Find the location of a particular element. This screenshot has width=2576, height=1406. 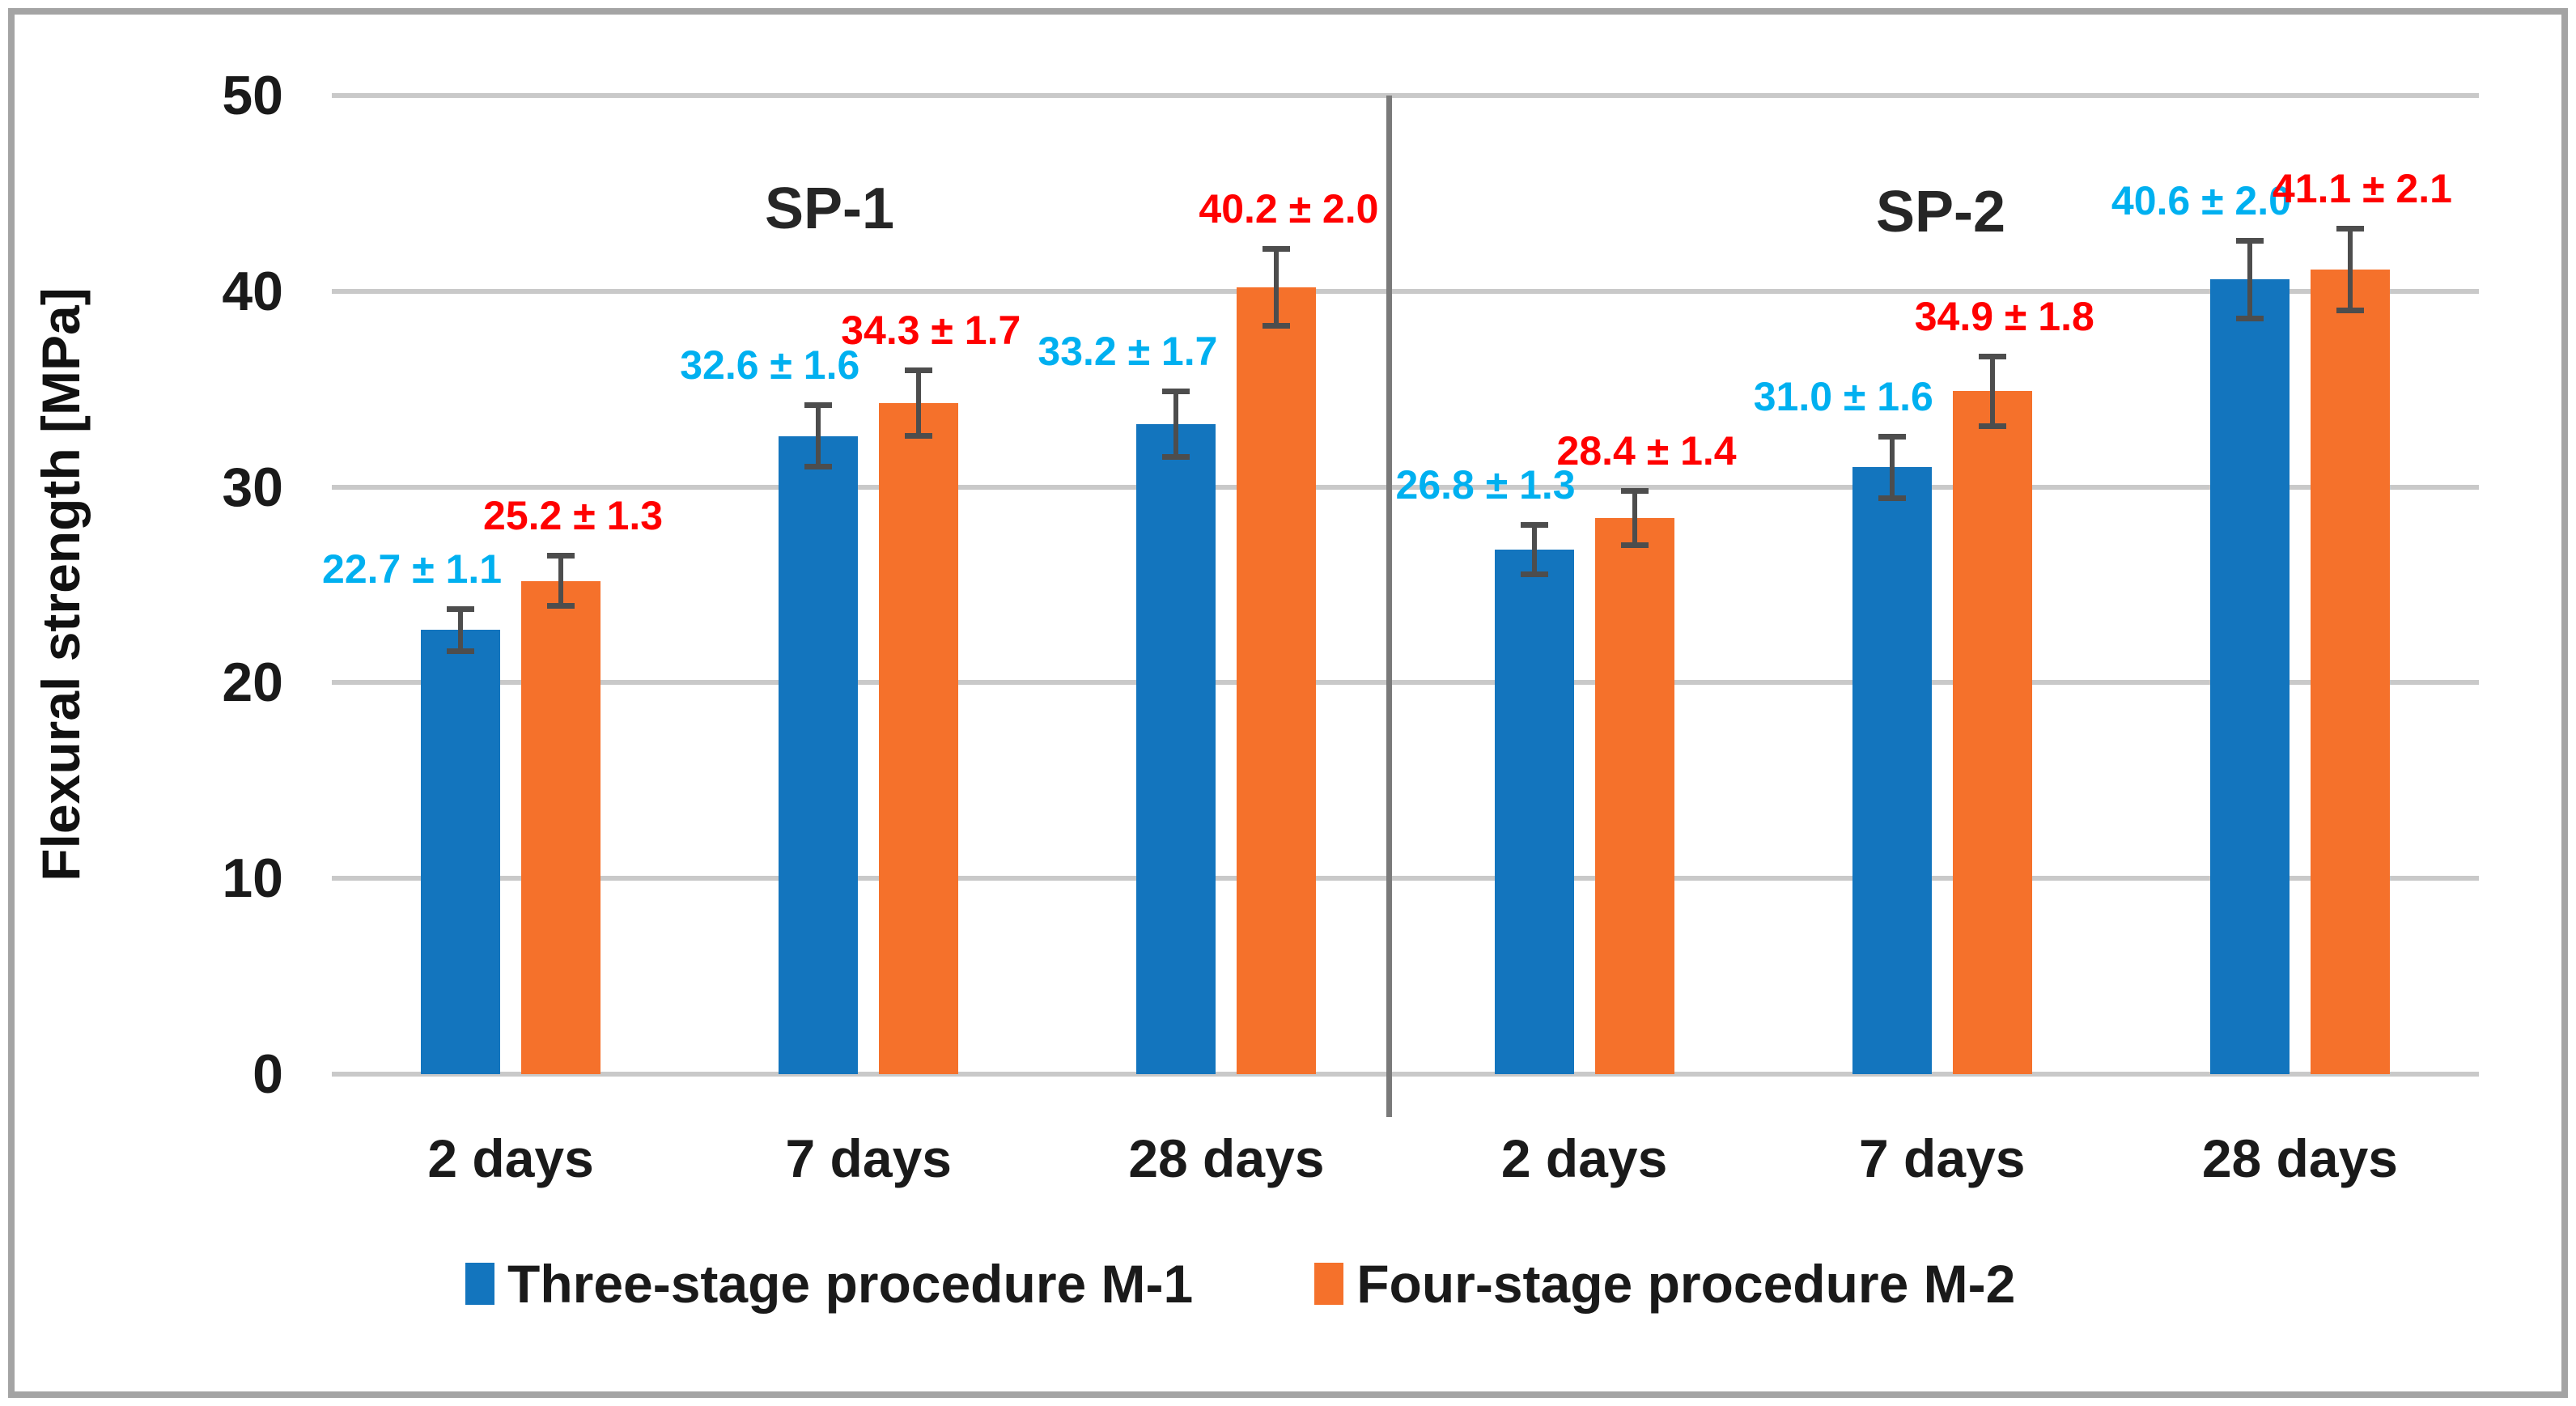

value-label: 25.2 ± 1.3 is located at coordinates (573, 516).